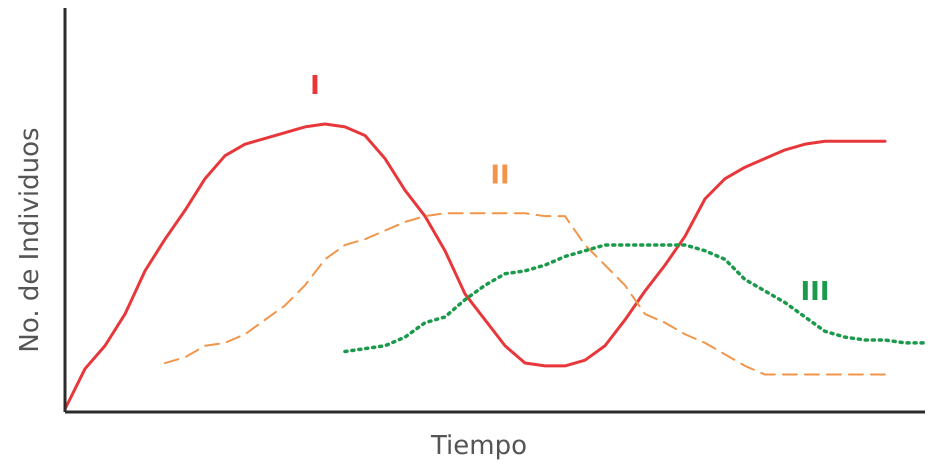 The width and height of the screenshot is (933, 473). What do you see at coordinates (815, 291) in the screenshot?
I see `series-label: III` at bounding box center [815, 291].